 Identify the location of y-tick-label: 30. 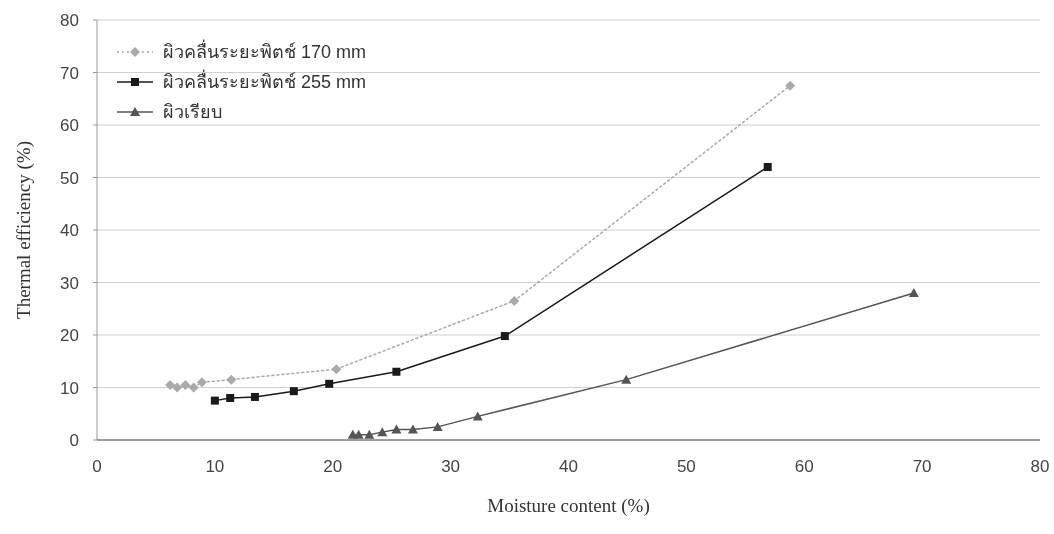
(69, 283).